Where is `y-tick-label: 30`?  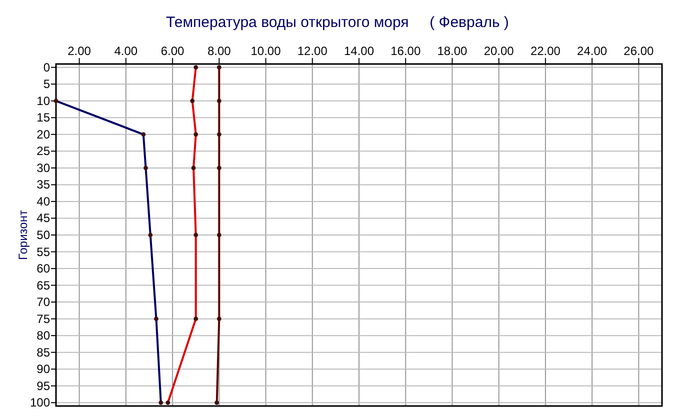 y-tick-label: 30 is located at coordinates (43, 167).